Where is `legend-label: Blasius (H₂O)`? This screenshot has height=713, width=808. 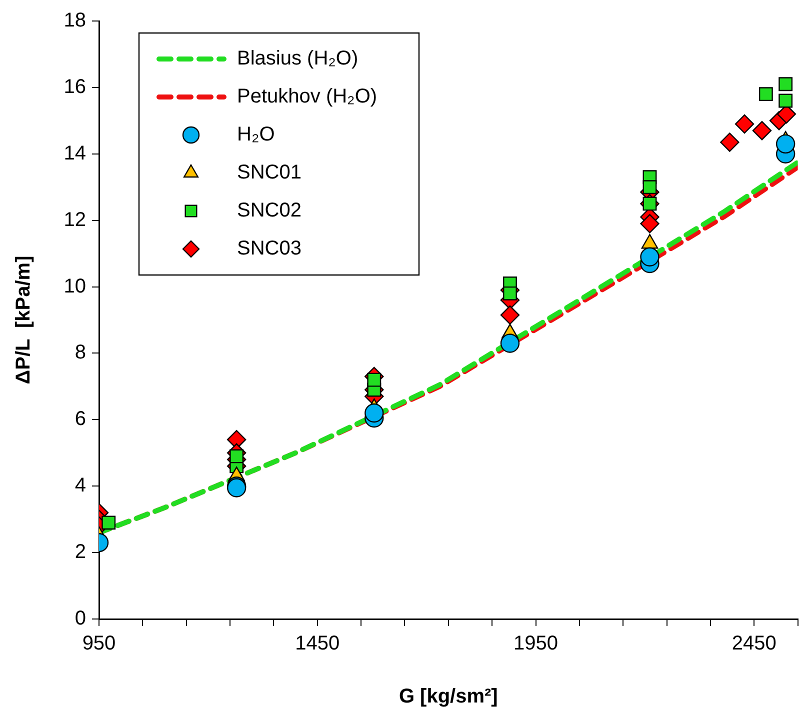
legend-label: Blasius (H₂O) is located at coordinates (297, 59).